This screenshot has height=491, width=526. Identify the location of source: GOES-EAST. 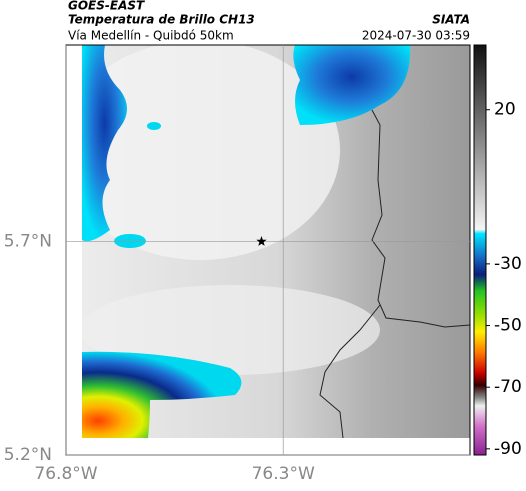
(106, 6).